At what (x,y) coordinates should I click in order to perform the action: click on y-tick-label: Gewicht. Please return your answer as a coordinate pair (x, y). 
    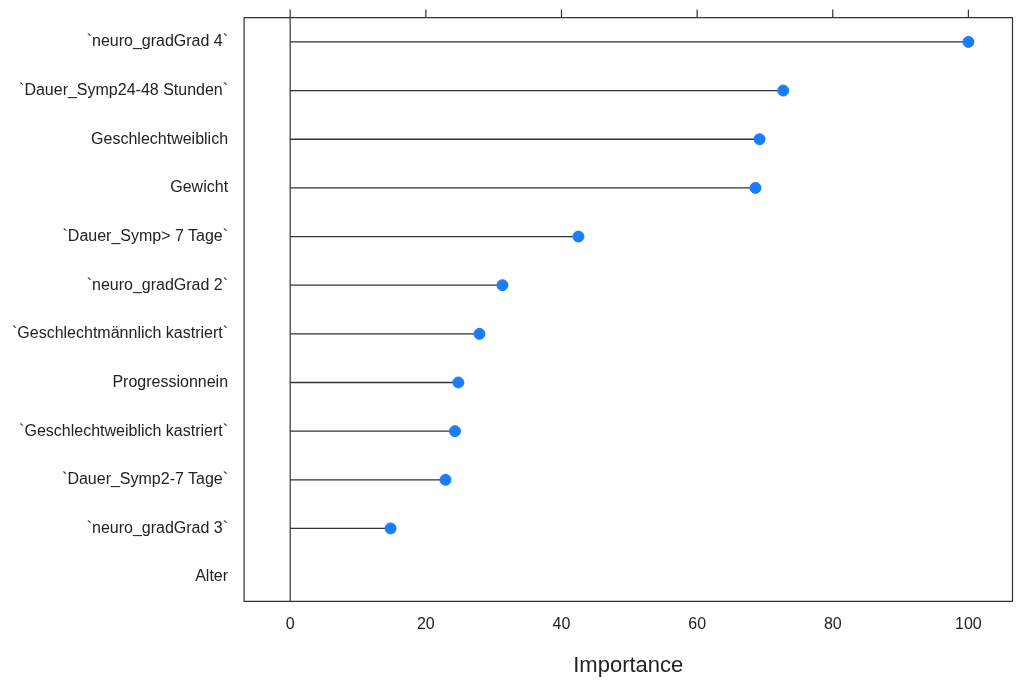
    Looking at the image, I should click on (199, 187).